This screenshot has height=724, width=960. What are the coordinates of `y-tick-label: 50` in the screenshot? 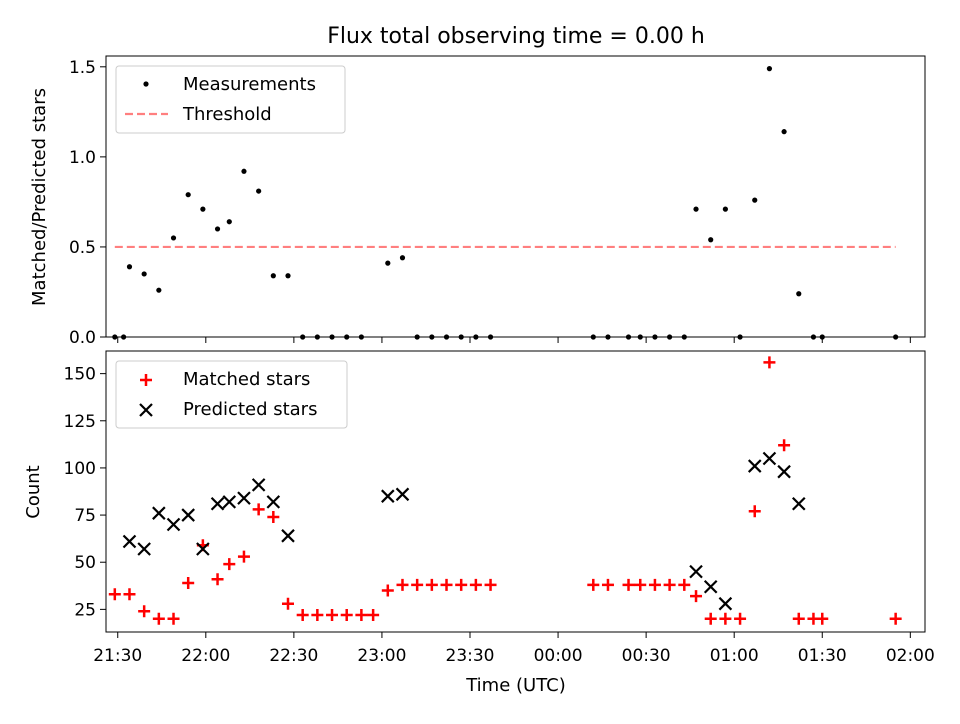 It's located at (85, 563).